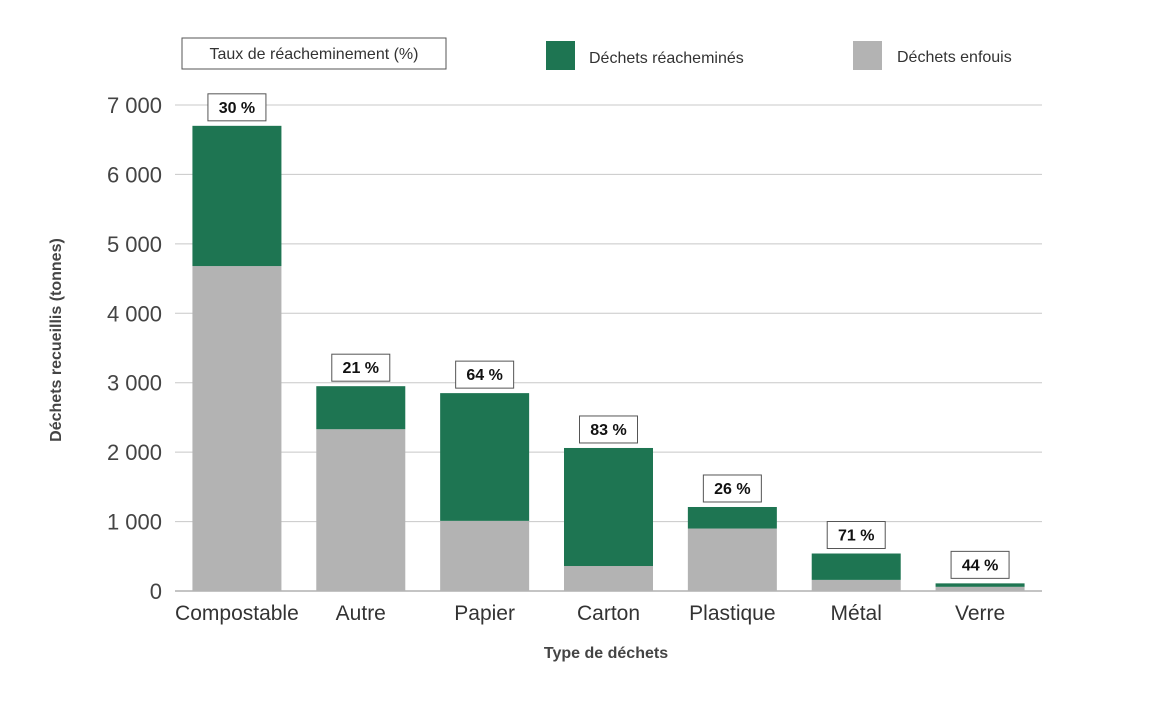 Image resolution: width=1171 pixels, height=701 pixels. What do you see at coordinates (732, 613) in the screenshot?
I see `category-label: Plastique` at bounding box center [732, 613].